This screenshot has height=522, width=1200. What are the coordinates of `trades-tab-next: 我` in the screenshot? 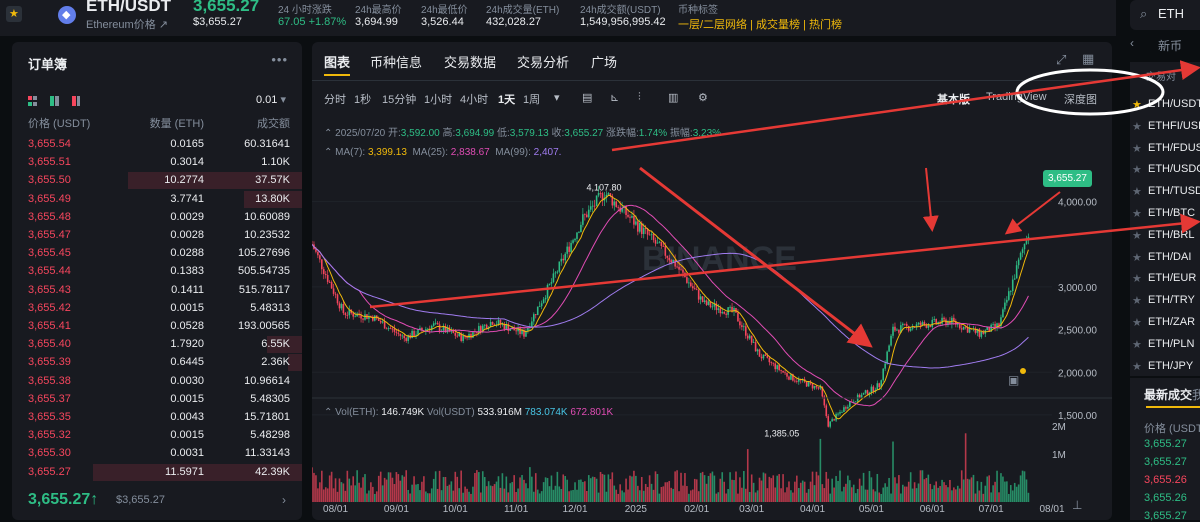 It's located at (1196, 395).